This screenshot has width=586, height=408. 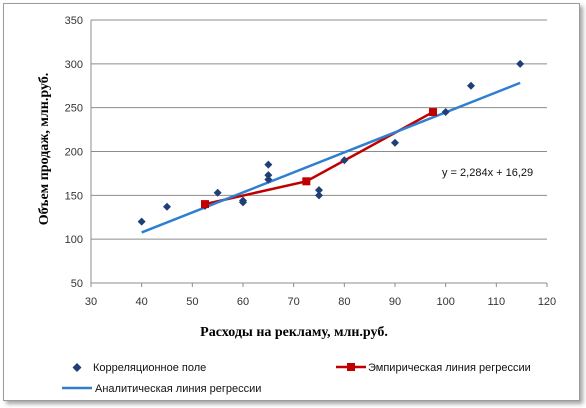 I want to click on x-tick-label: 80, so click(x=344, y=302).